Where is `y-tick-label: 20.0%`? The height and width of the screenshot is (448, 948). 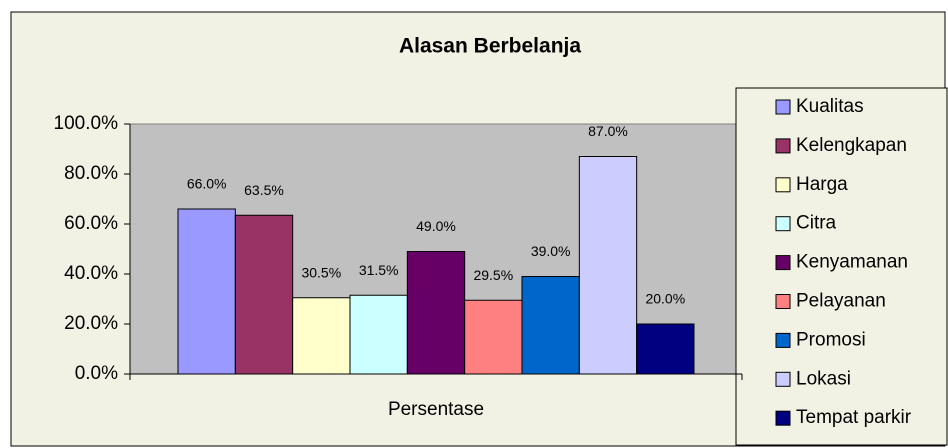
y-tick-label: 20.0% is located at coordinates (91, 323).